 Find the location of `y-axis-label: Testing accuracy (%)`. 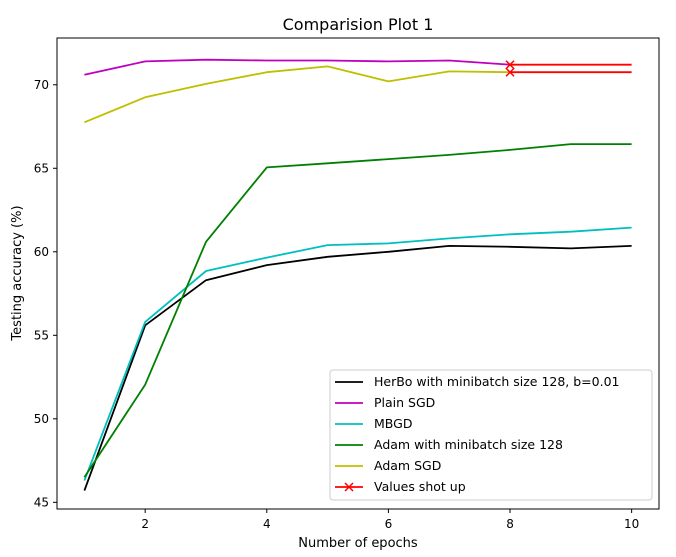

y-axis-label: Testing accuracy (%) is located at coordinates (17, 273).